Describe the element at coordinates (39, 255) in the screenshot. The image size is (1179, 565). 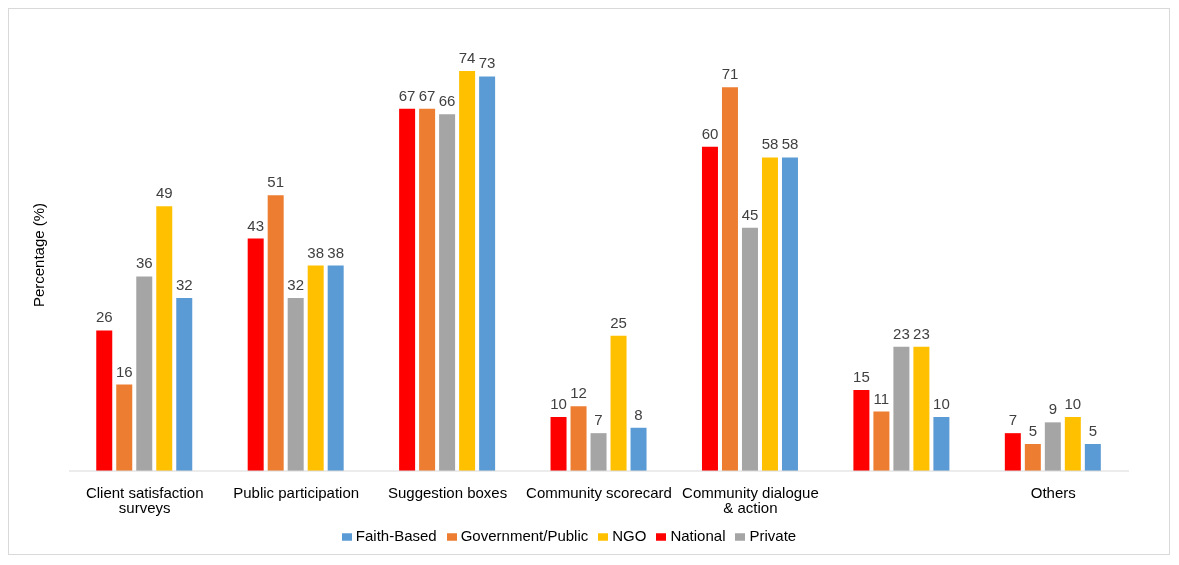
I see `y-axis-title: Percentage (%)` at that location.